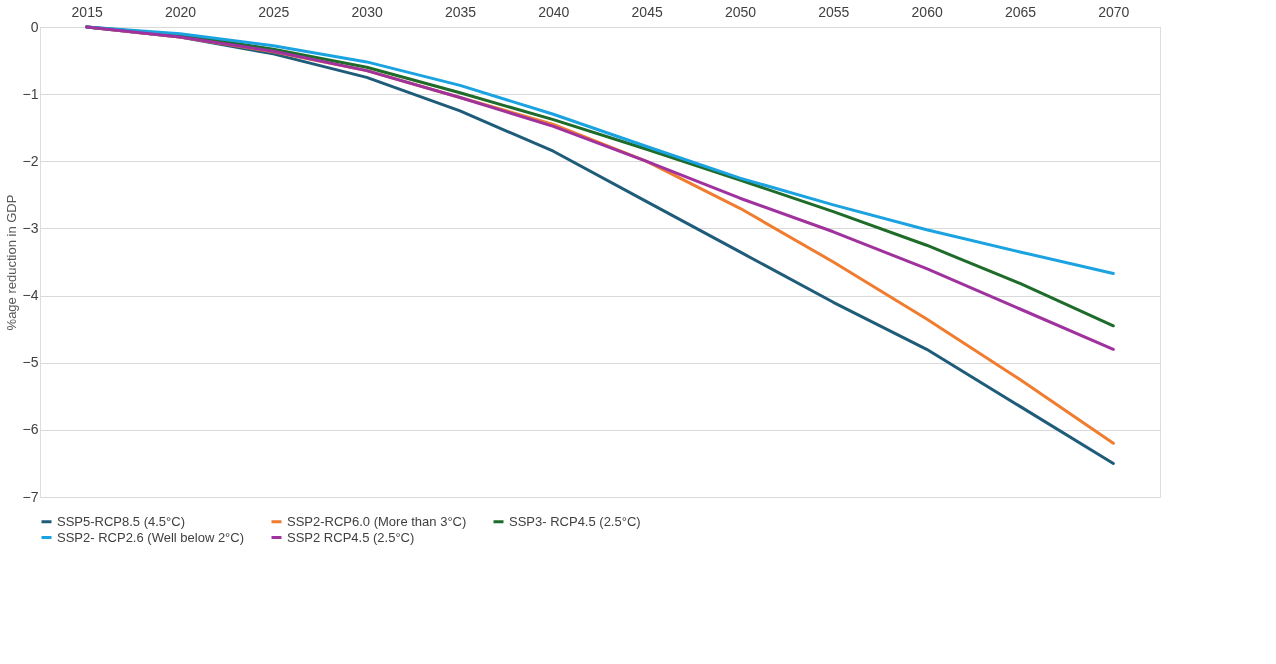  I want to click on y-tick-label: −4, so click(30, 295).